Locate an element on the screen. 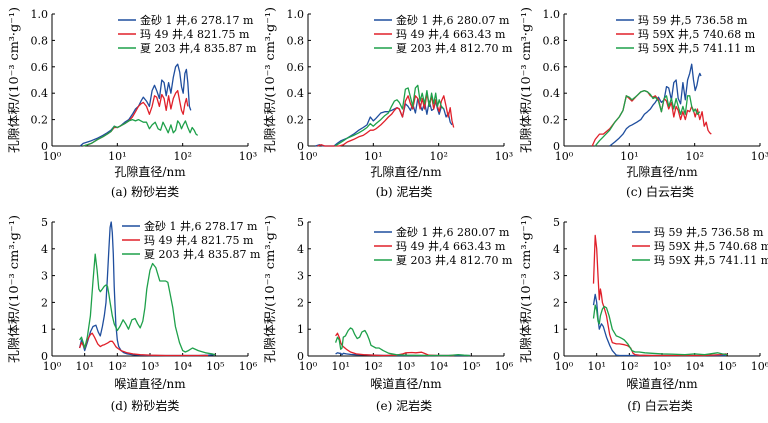 This screenshot has height=423, width=768. legend-entry: 玛 49 井,4 821.75 m is located at coordinates (199, 240).